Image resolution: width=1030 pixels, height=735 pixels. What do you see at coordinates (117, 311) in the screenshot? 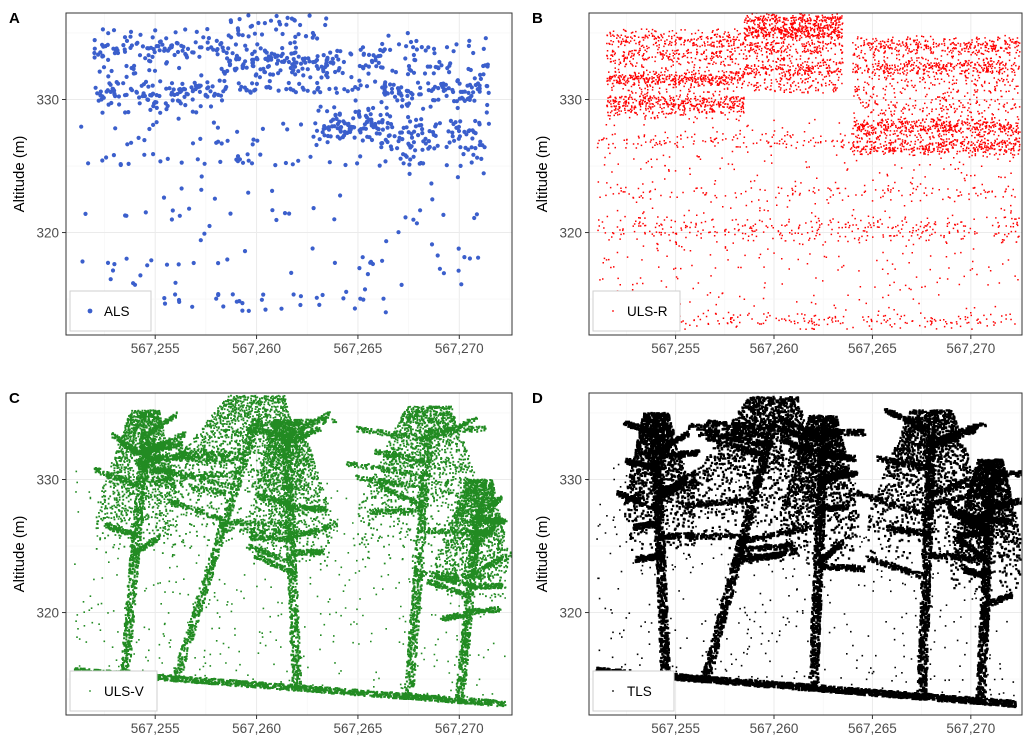
I see `legend-label: ALS` at bounding box center [117, 311].